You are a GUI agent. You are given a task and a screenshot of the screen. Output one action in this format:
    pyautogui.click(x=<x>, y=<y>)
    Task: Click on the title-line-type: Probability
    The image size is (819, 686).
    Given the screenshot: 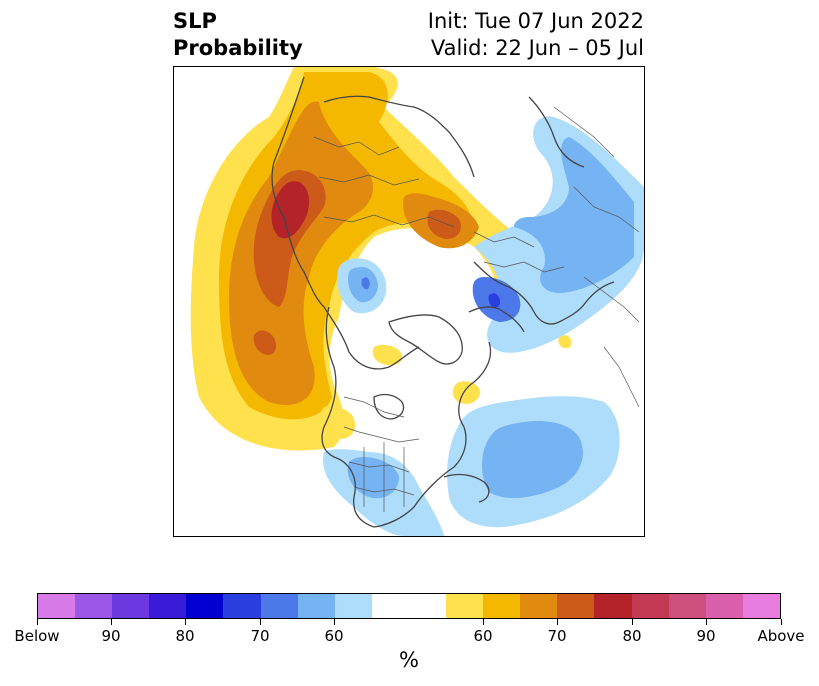 What is the action you would take?
    pyautogui.click(x=238, y=48)
    